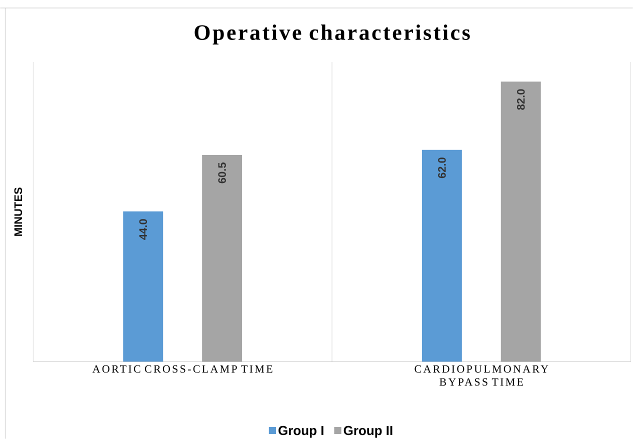 The width and height of the screenshot is (633, 441). What do you see at coordinates (18, 212) in the screenshot?
I see `y-axis-title: MINUTES` at bounding box center [18, 212].